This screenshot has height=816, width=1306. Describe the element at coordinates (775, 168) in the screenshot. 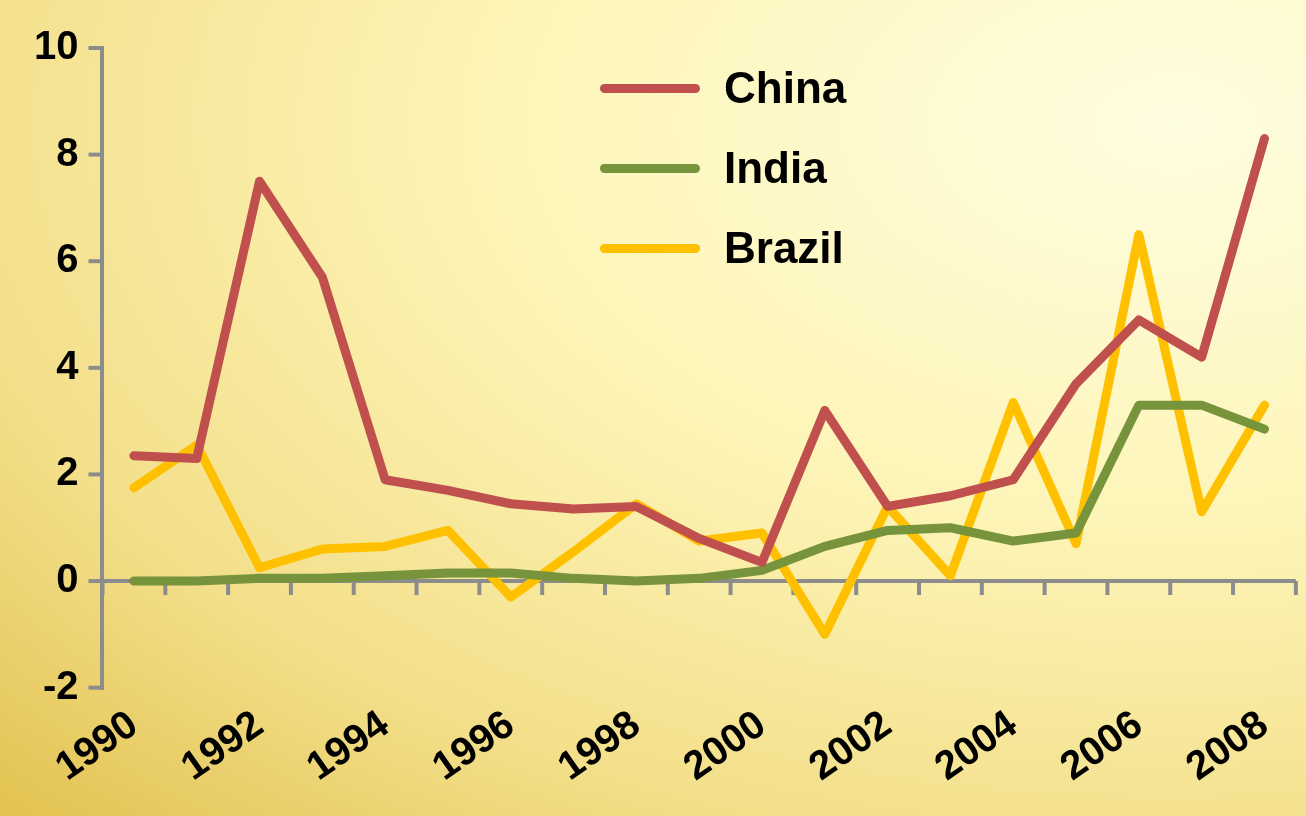

I see `legend-label: India` at that location.